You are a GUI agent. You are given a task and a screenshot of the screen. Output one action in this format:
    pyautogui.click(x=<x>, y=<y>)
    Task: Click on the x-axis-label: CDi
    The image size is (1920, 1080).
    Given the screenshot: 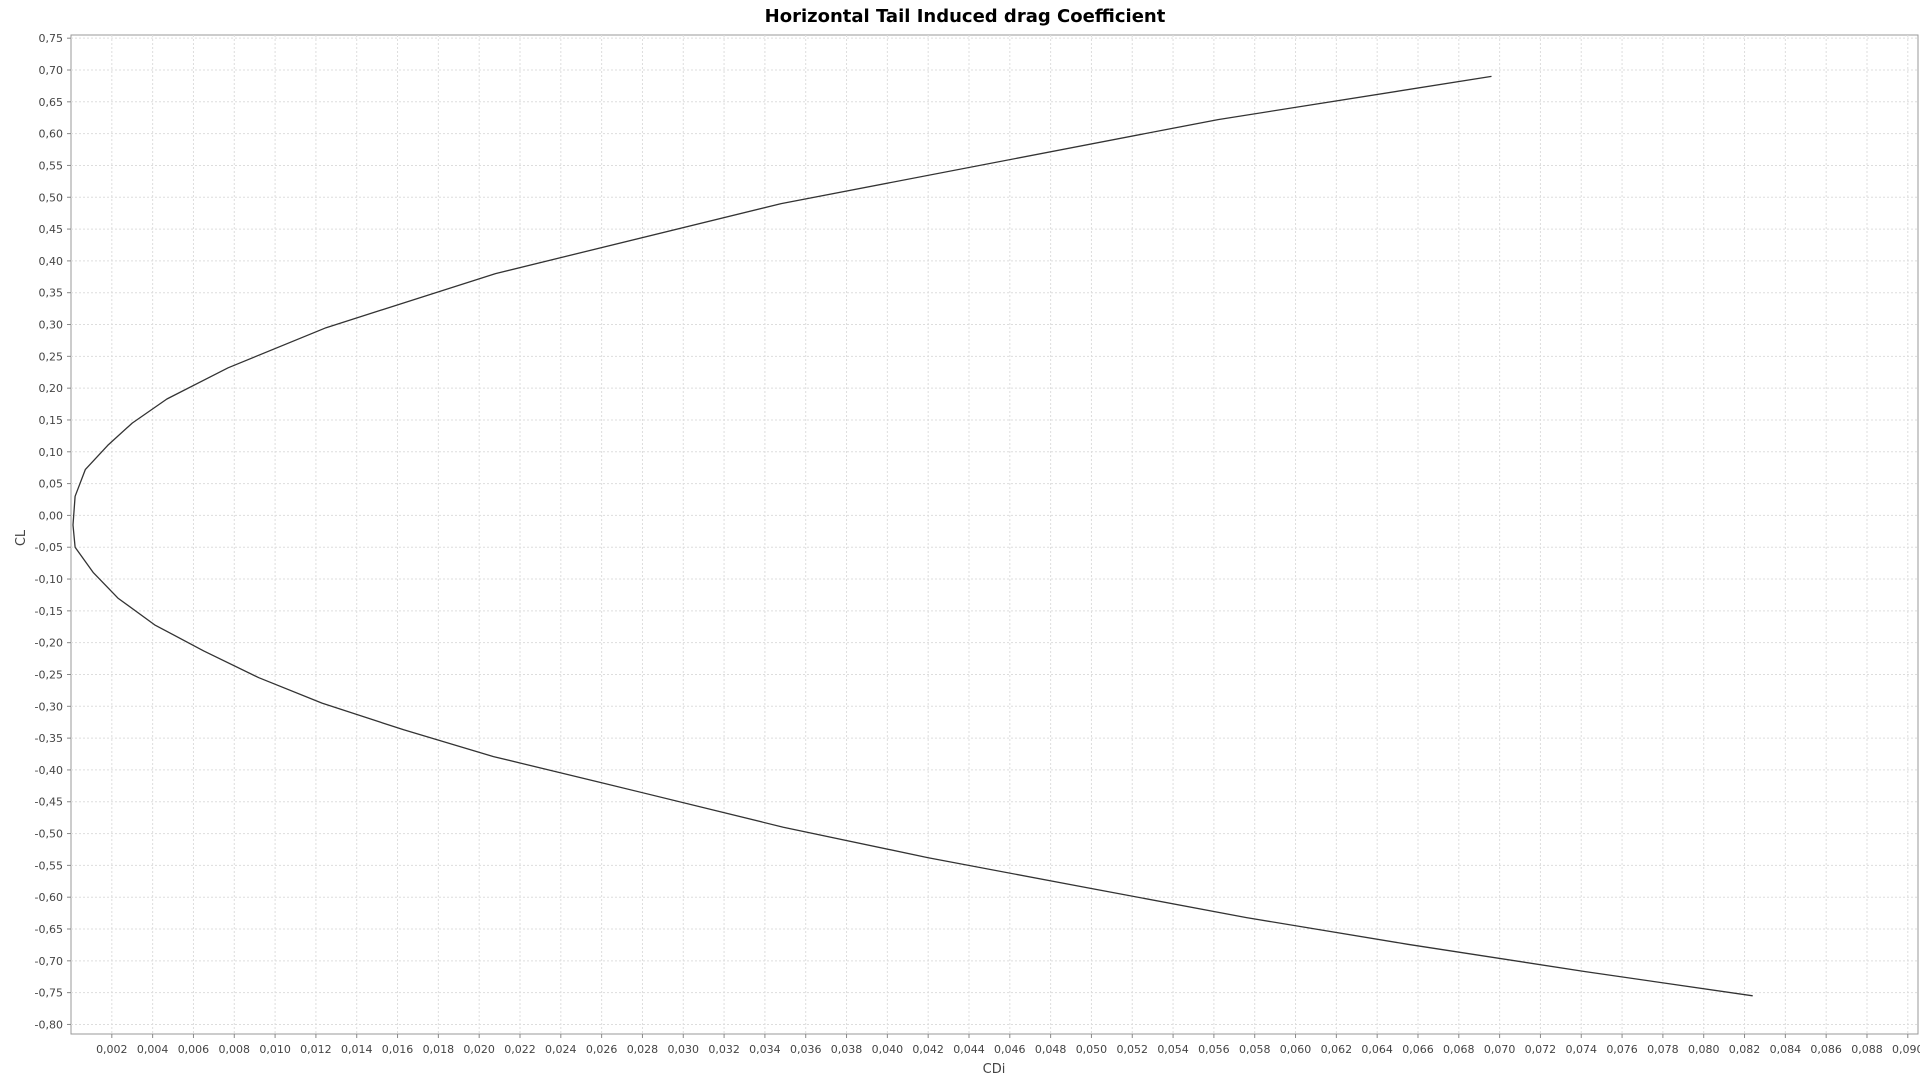 What is the action you would take?
    pyautogui.click(x=994, y=1069)
    